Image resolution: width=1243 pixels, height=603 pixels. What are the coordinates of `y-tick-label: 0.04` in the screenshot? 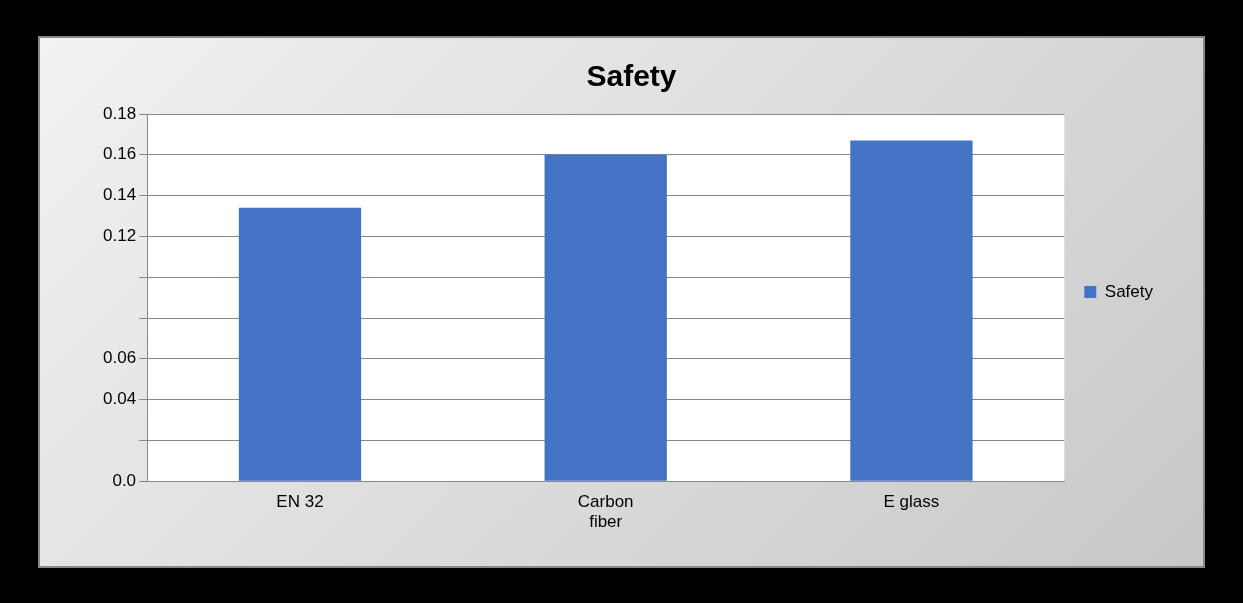 It's located at (119, 399).